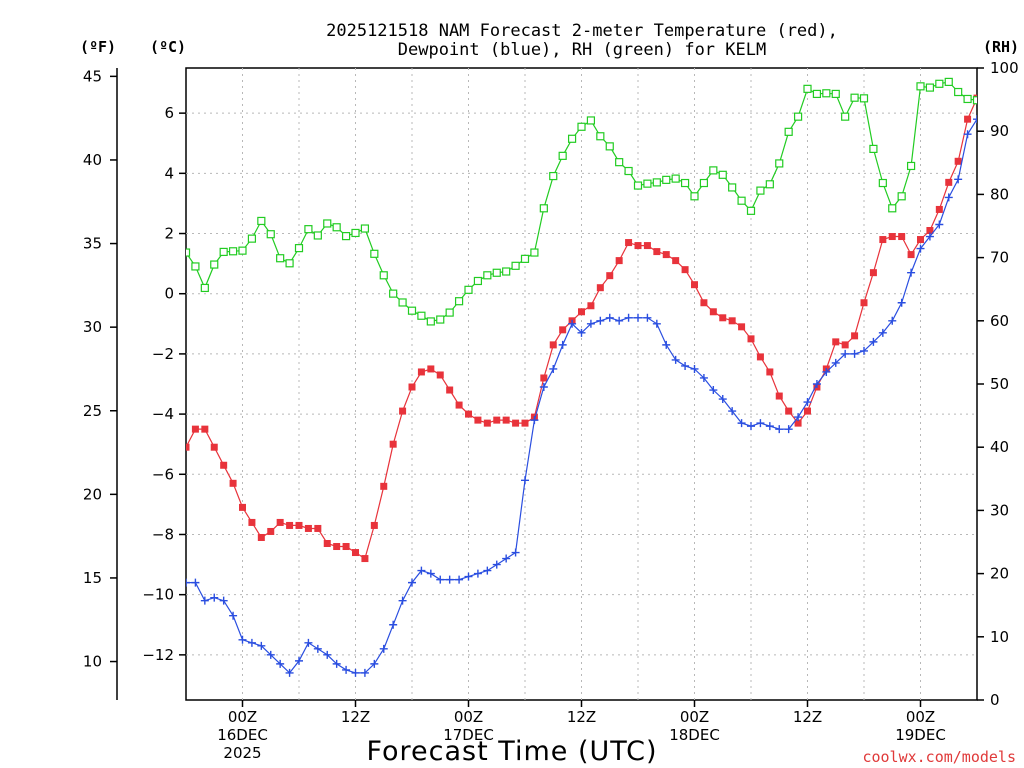  What do you see at coordinates (163, 414) in the screenshot?
I see `celsius-tick-label: −4` at bounding box center [163, 414].